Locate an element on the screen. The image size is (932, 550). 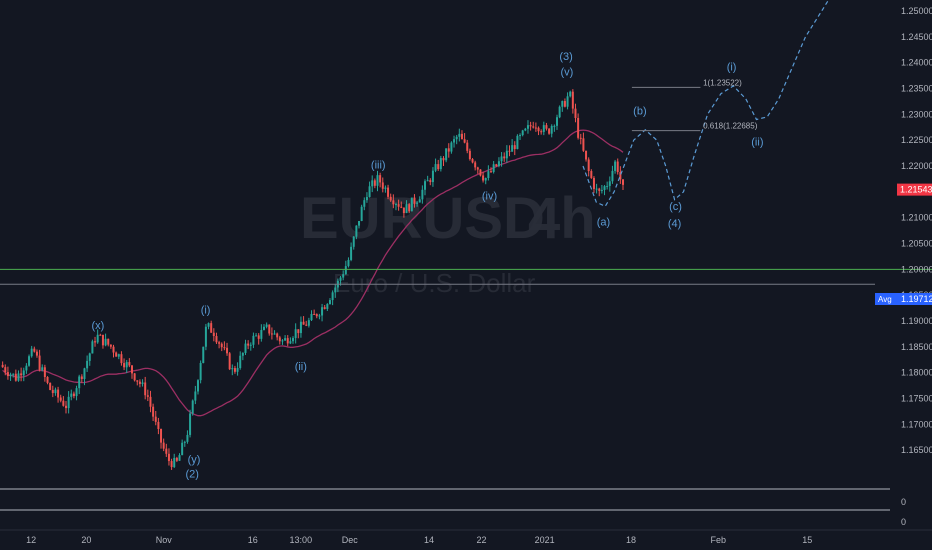
wave-projection-path is located at coordinates (706, 104).